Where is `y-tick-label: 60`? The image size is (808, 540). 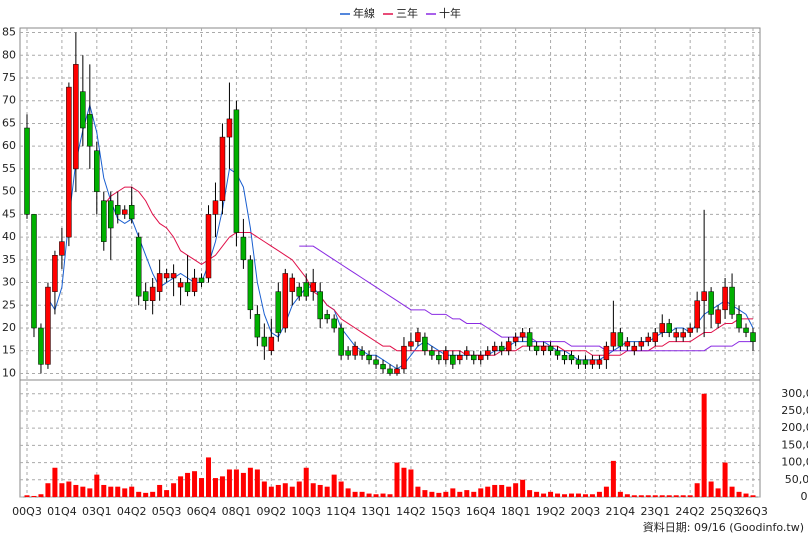 y-tick-label: 60 is located at coordinates (9, 145).